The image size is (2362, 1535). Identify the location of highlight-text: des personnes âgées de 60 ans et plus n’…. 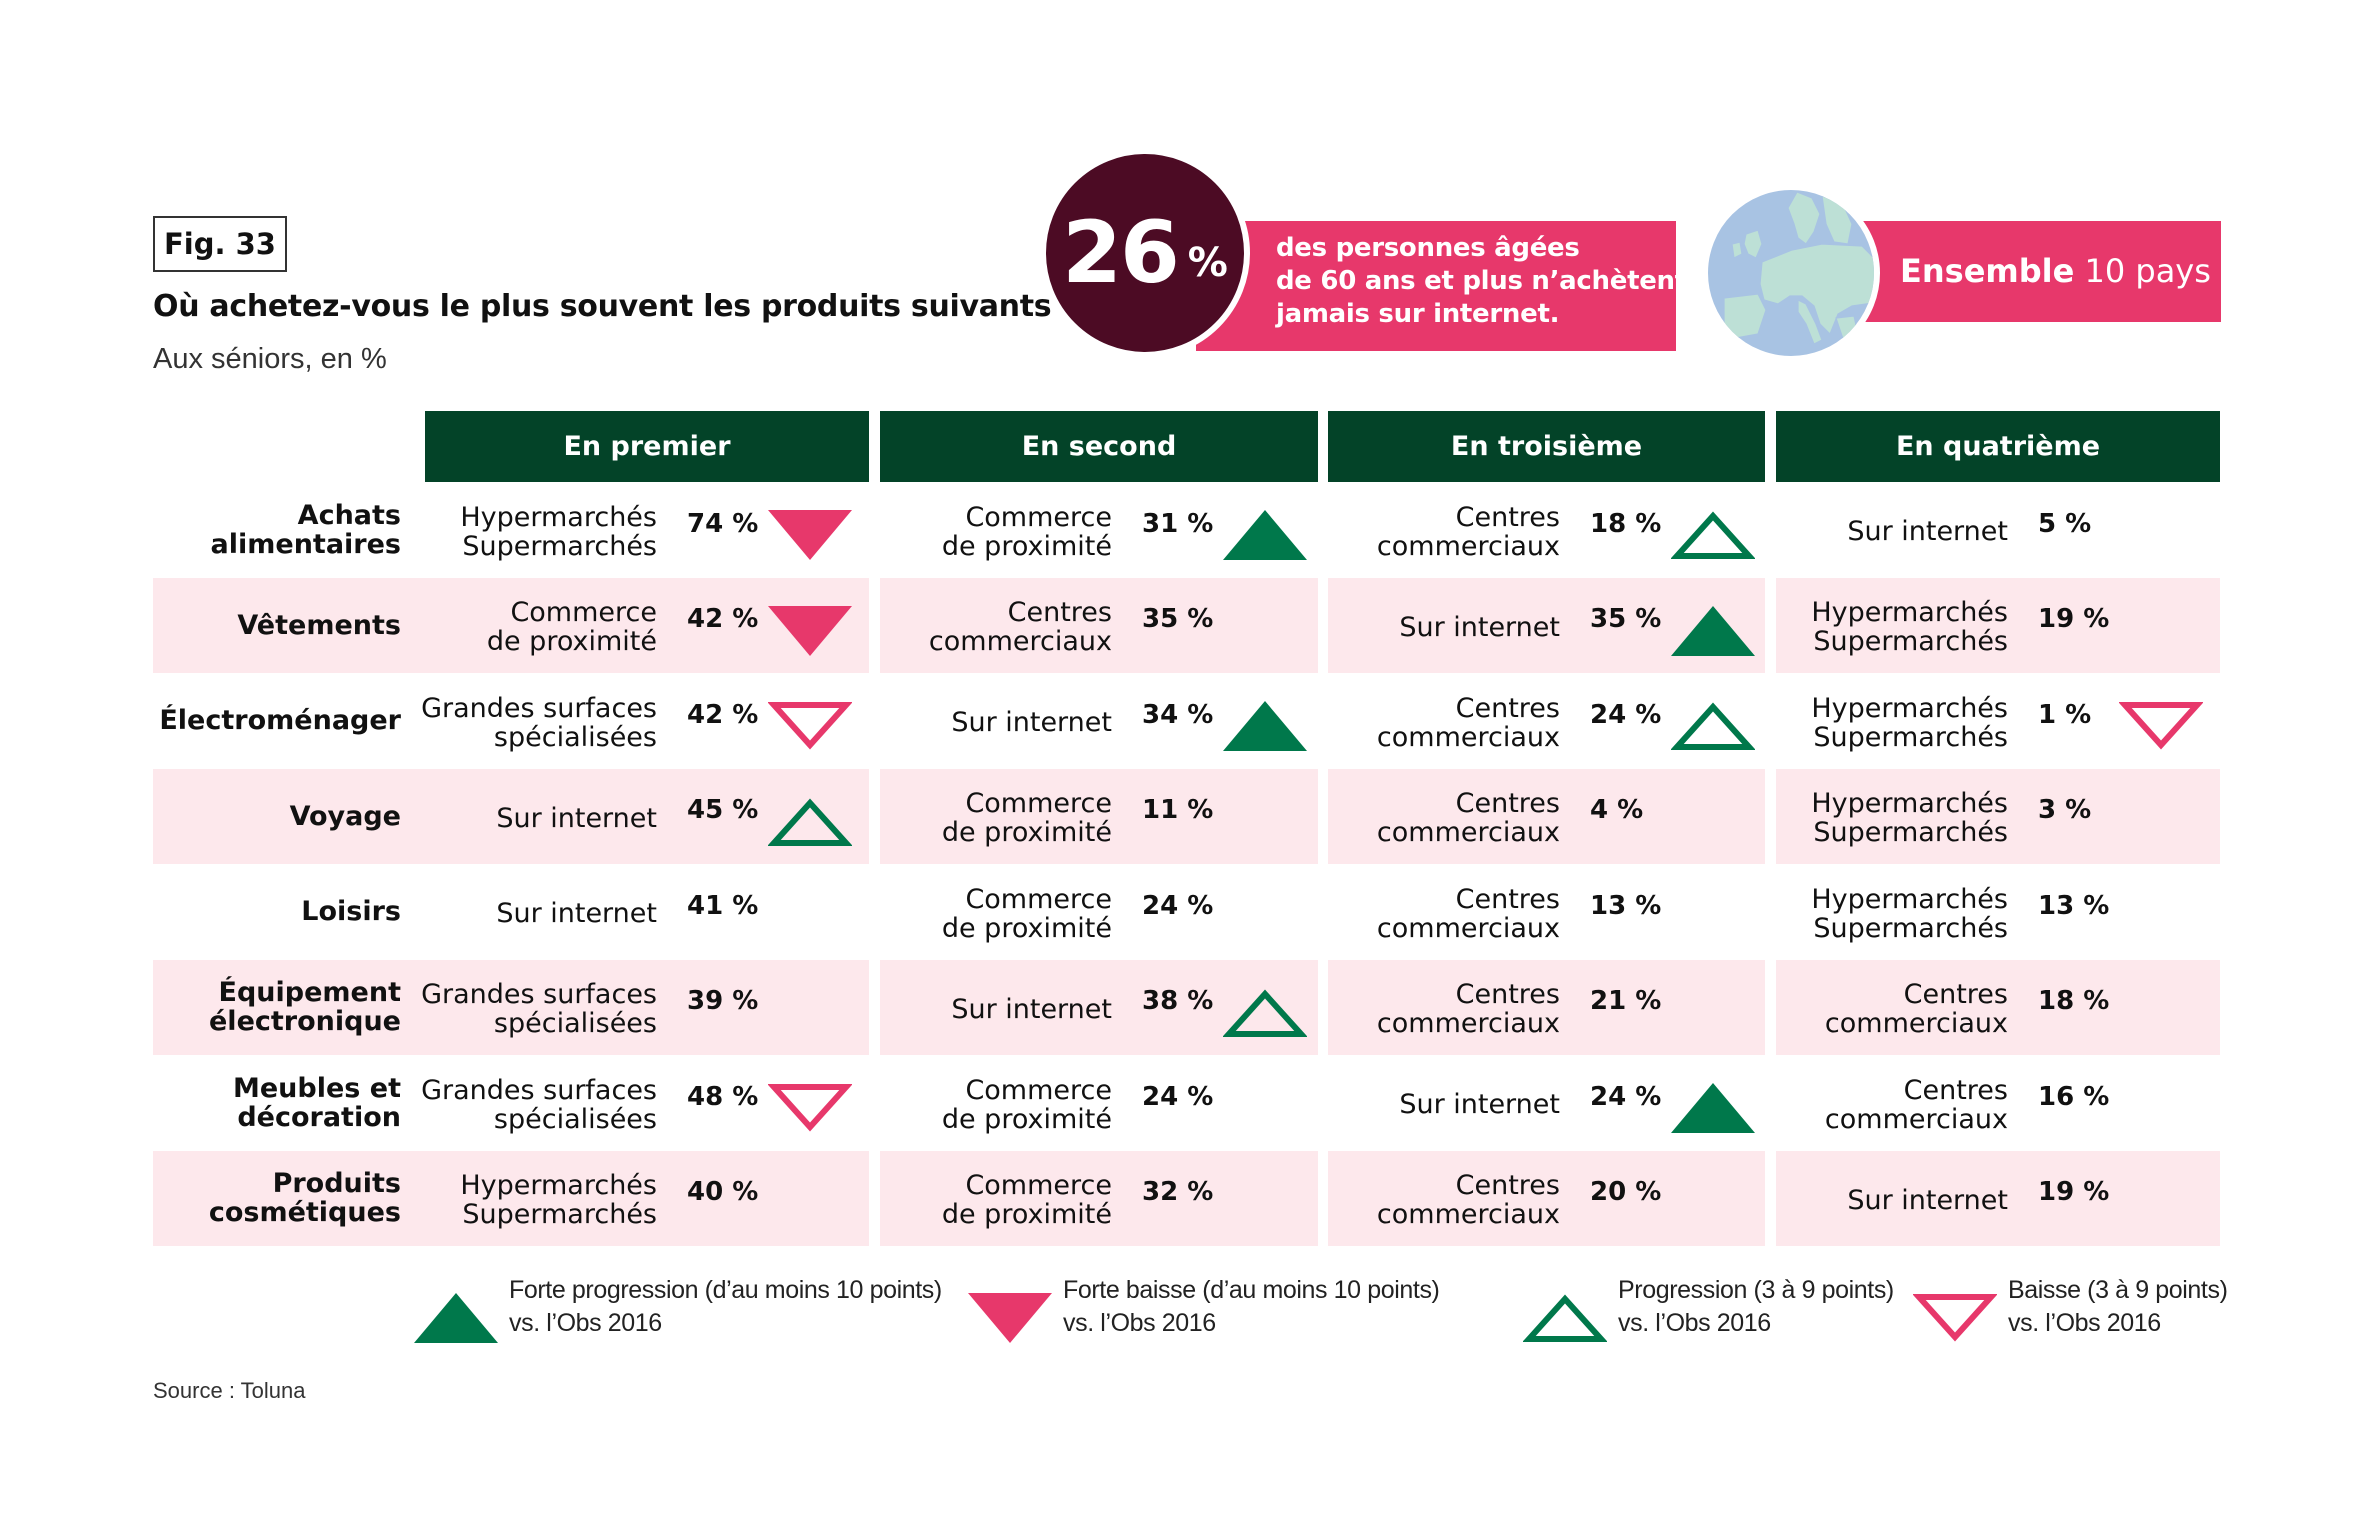
(1481, 281).